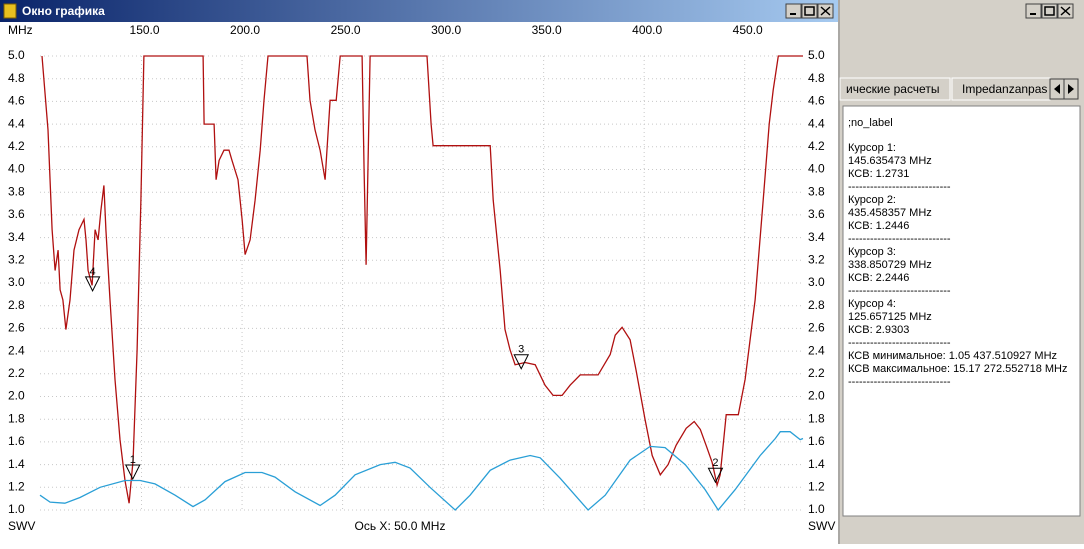  Describe the element at coordinates (958, 369) in the screenshot. I see `info-line: КСВ максимальное: 15.17 272.552718 MHz` at that location.